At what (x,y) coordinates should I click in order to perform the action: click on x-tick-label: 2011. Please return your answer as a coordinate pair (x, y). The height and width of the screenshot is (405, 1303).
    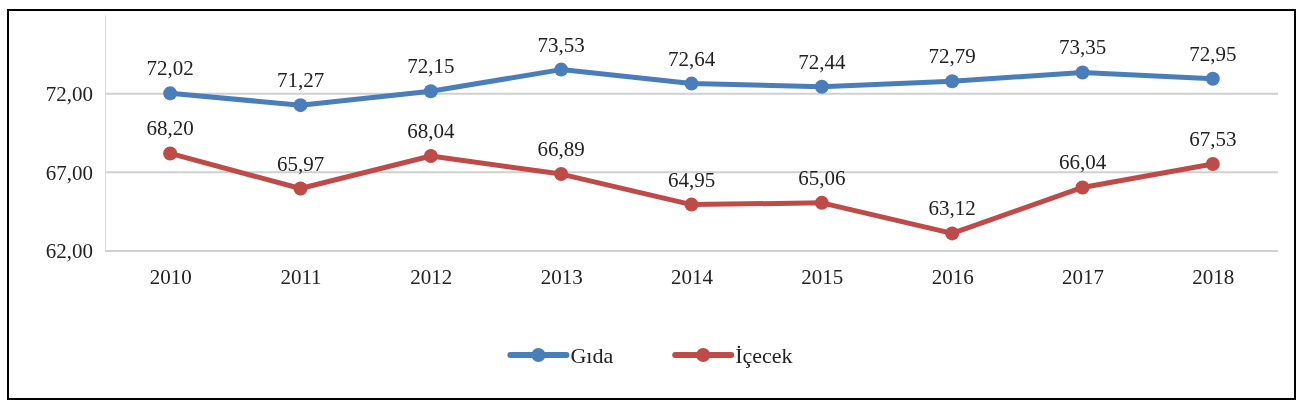
    Looking at the image, I should click on (301, 276).